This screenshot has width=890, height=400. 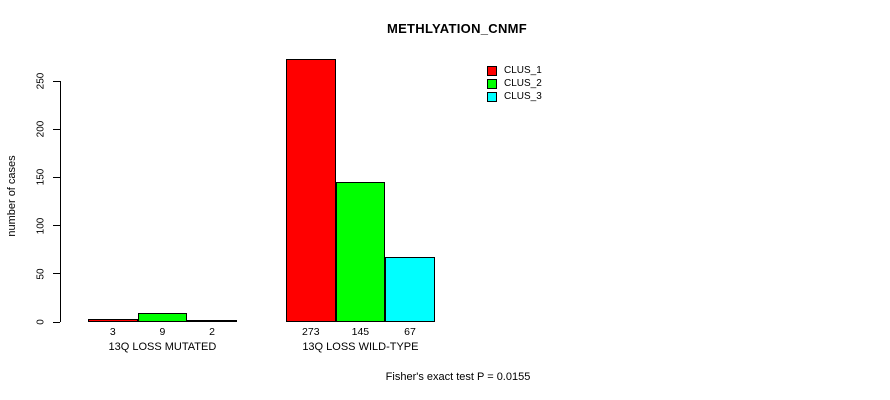 I want to click on bar-value-label: 3, so click(x=112, y=332).